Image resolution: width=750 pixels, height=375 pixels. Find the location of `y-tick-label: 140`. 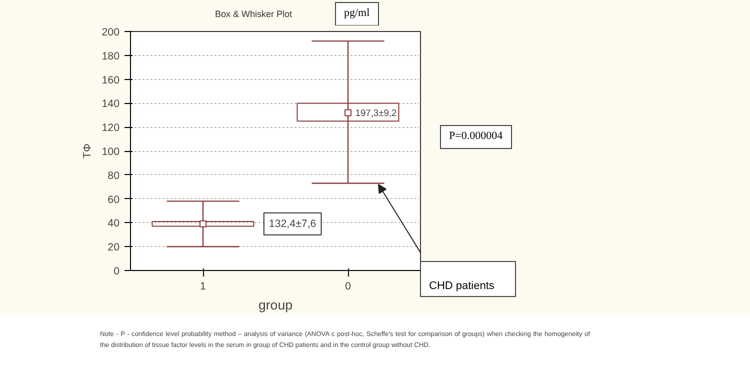

y-tick-label: 140 is located at coordinates (111, 104).